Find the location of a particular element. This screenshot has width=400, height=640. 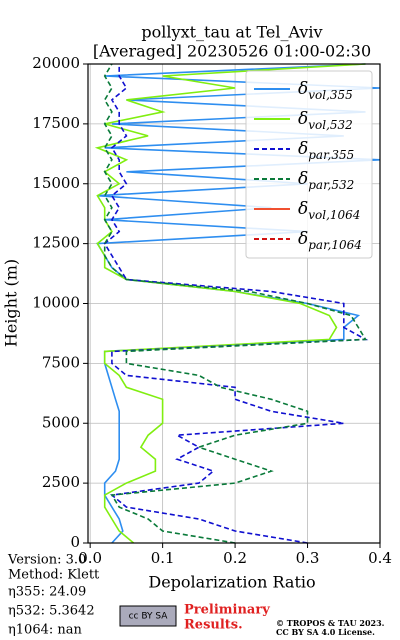

chart-title: pollyxt_tau at Tel_Aviv is located at coordinates (231, 32).